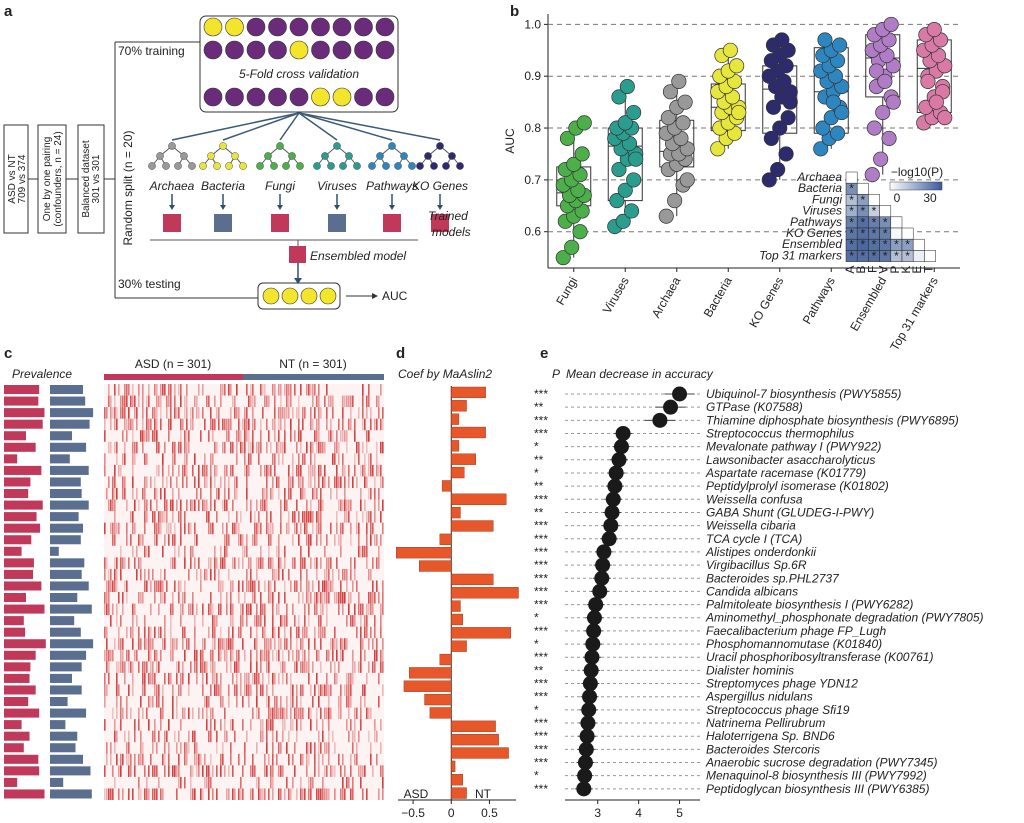 The image size is (1024, 823). Describe the element at coordinates (455, 419) in the screenshot. I see `d-bar` at that location.